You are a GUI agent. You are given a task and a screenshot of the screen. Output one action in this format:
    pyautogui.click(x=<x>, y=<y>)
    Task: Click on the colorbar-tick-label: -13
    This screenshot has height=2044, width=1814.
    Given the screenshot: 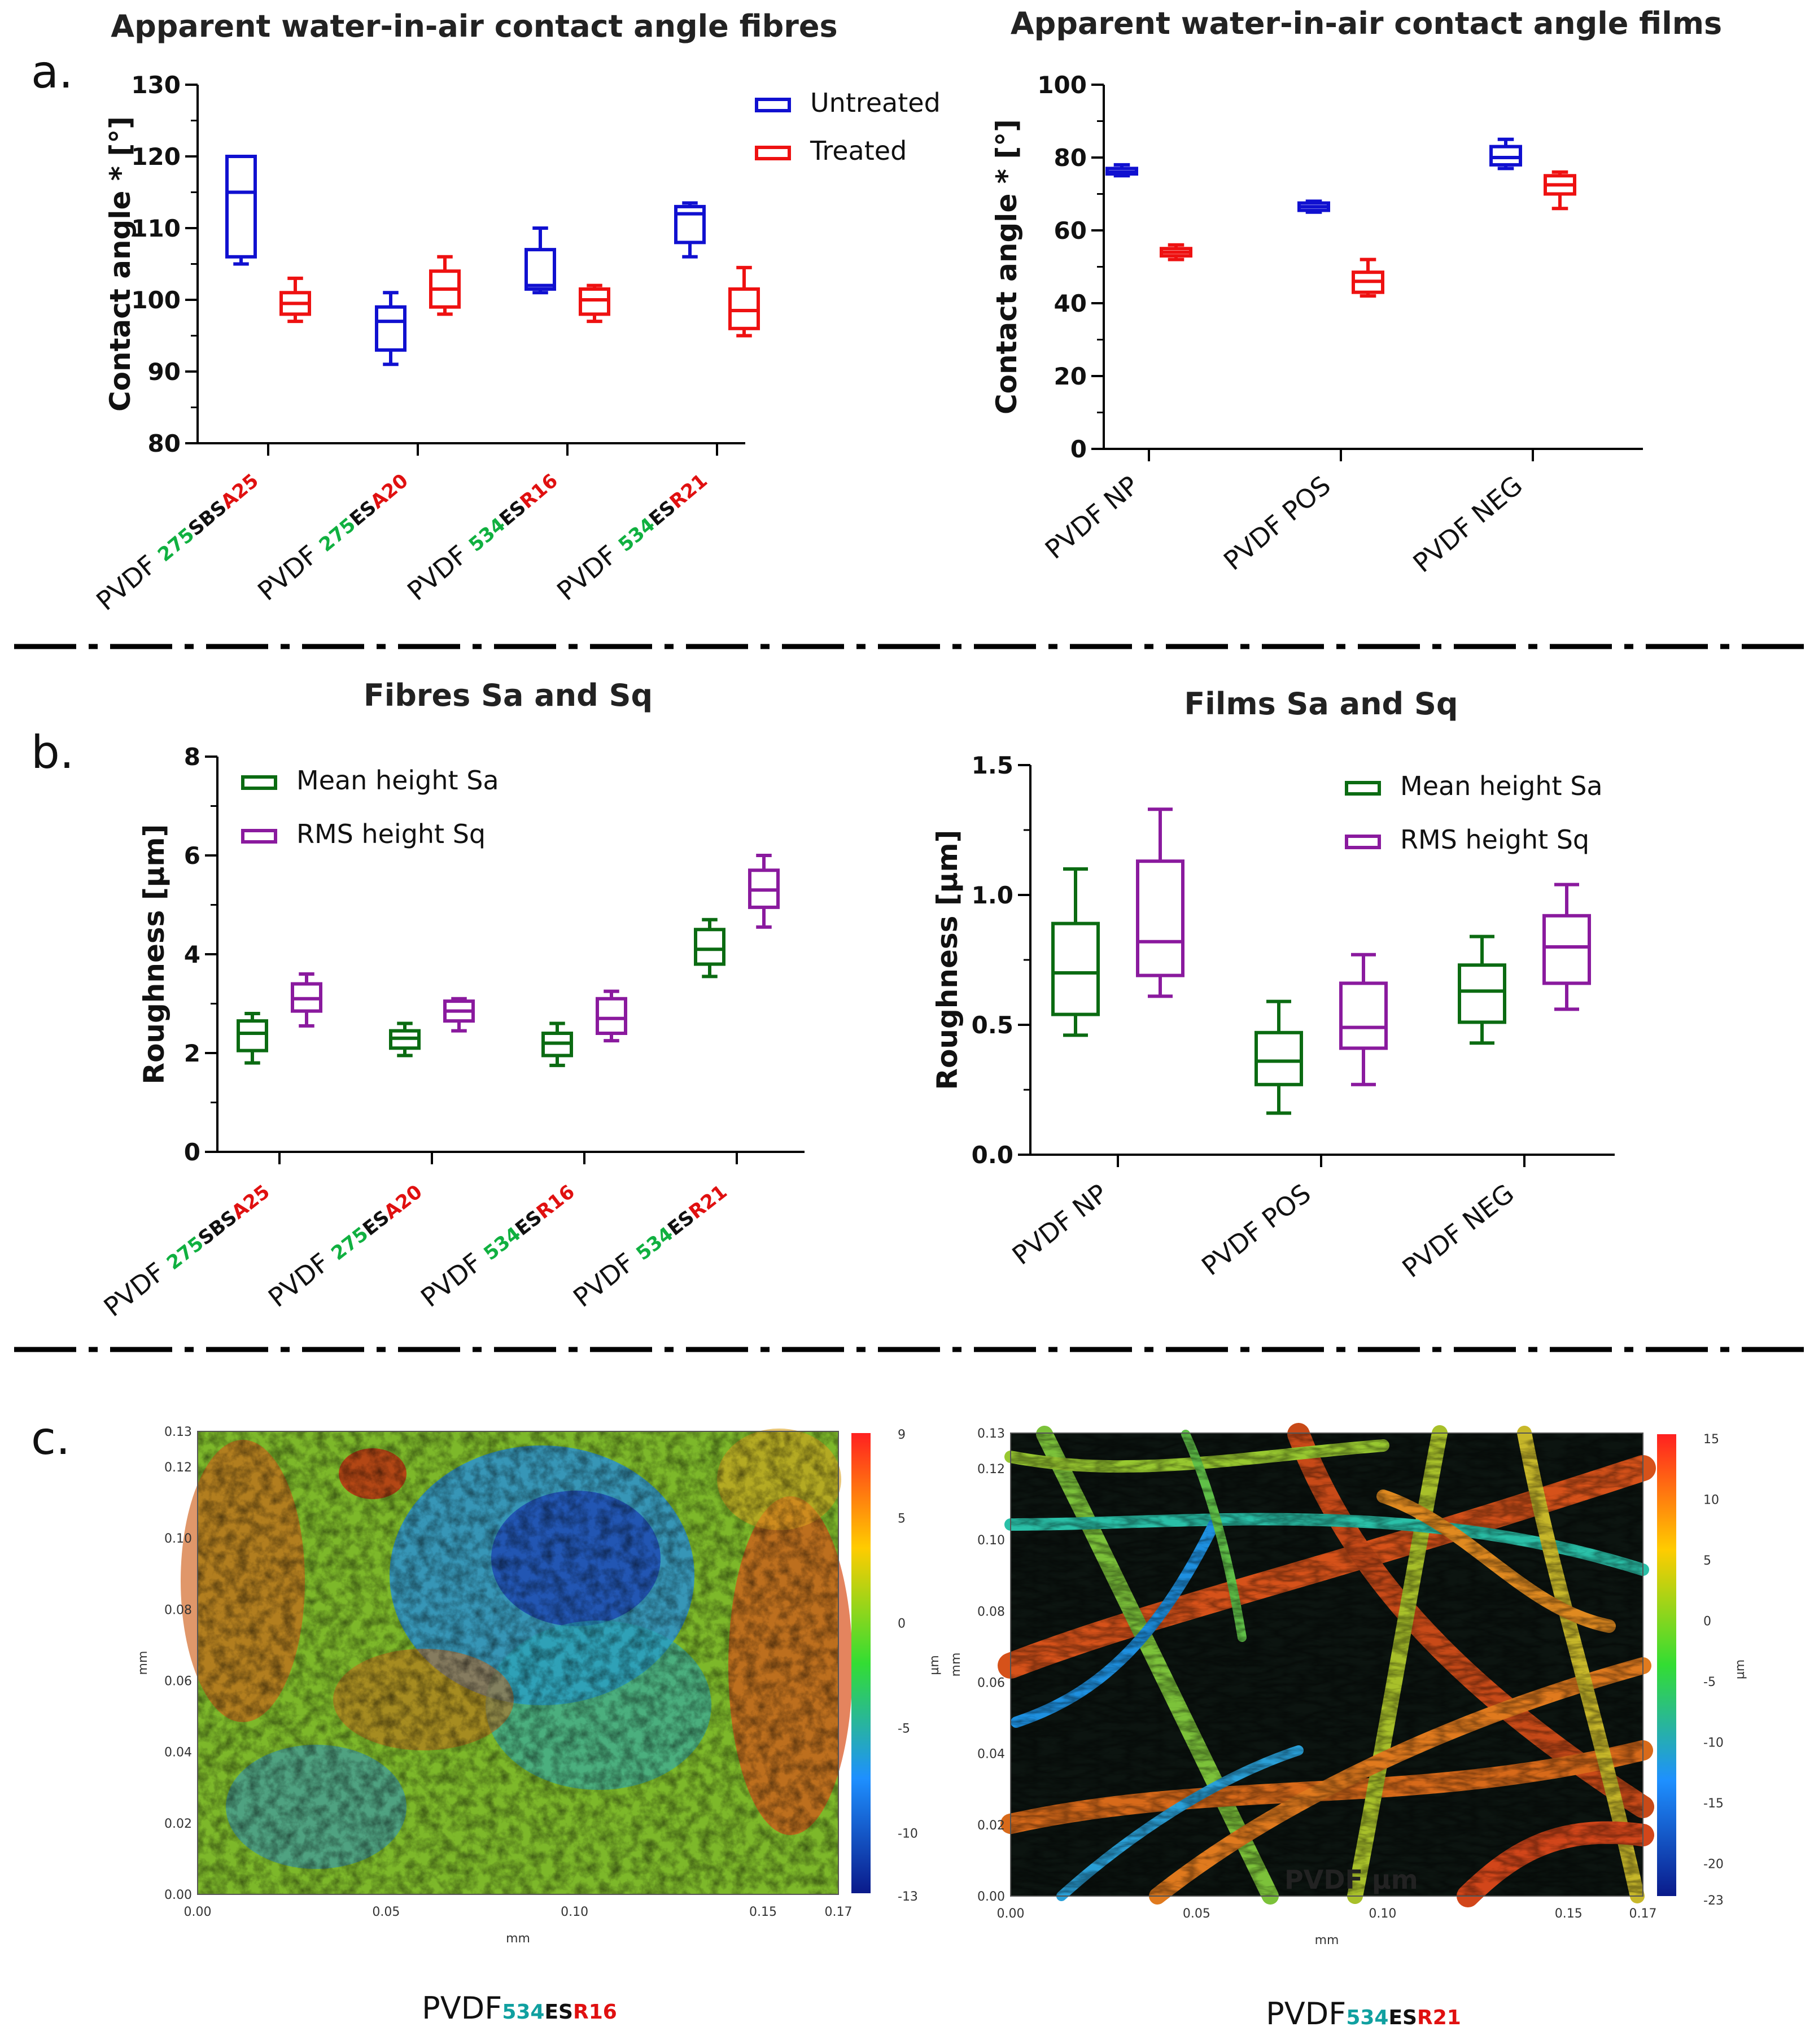 What is the action you would take?
    pyautogui.click(x=908, y=1897)
    